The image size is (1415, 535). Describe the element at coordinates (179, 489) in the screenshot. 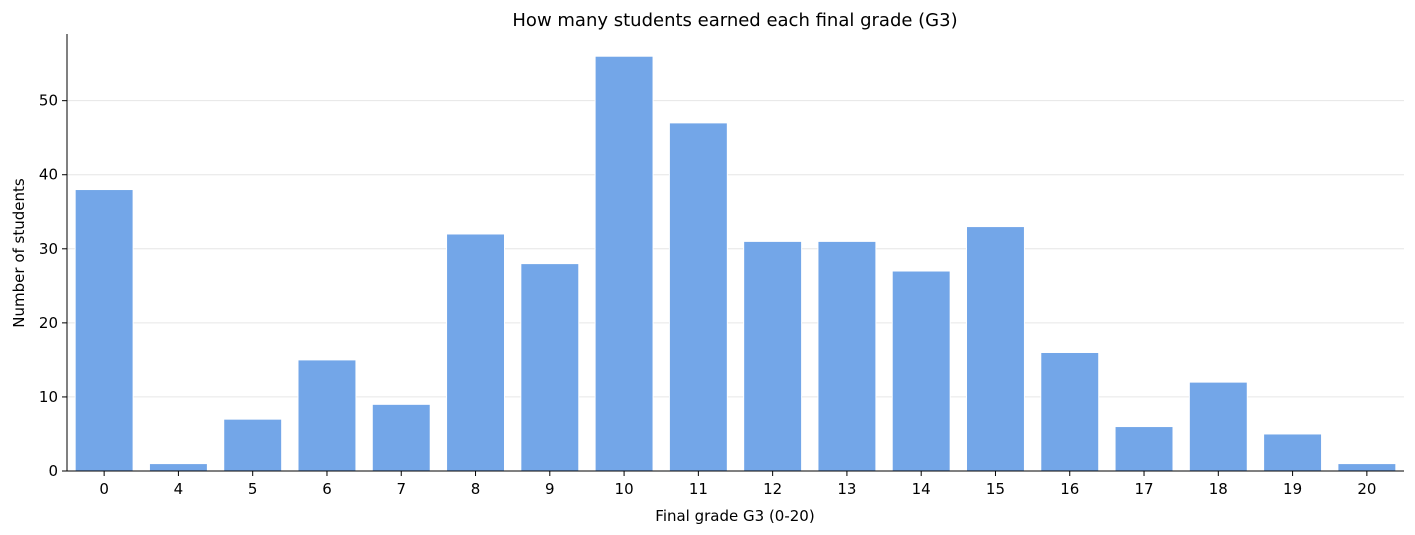

I see `x-tick-label: 4` at that location.